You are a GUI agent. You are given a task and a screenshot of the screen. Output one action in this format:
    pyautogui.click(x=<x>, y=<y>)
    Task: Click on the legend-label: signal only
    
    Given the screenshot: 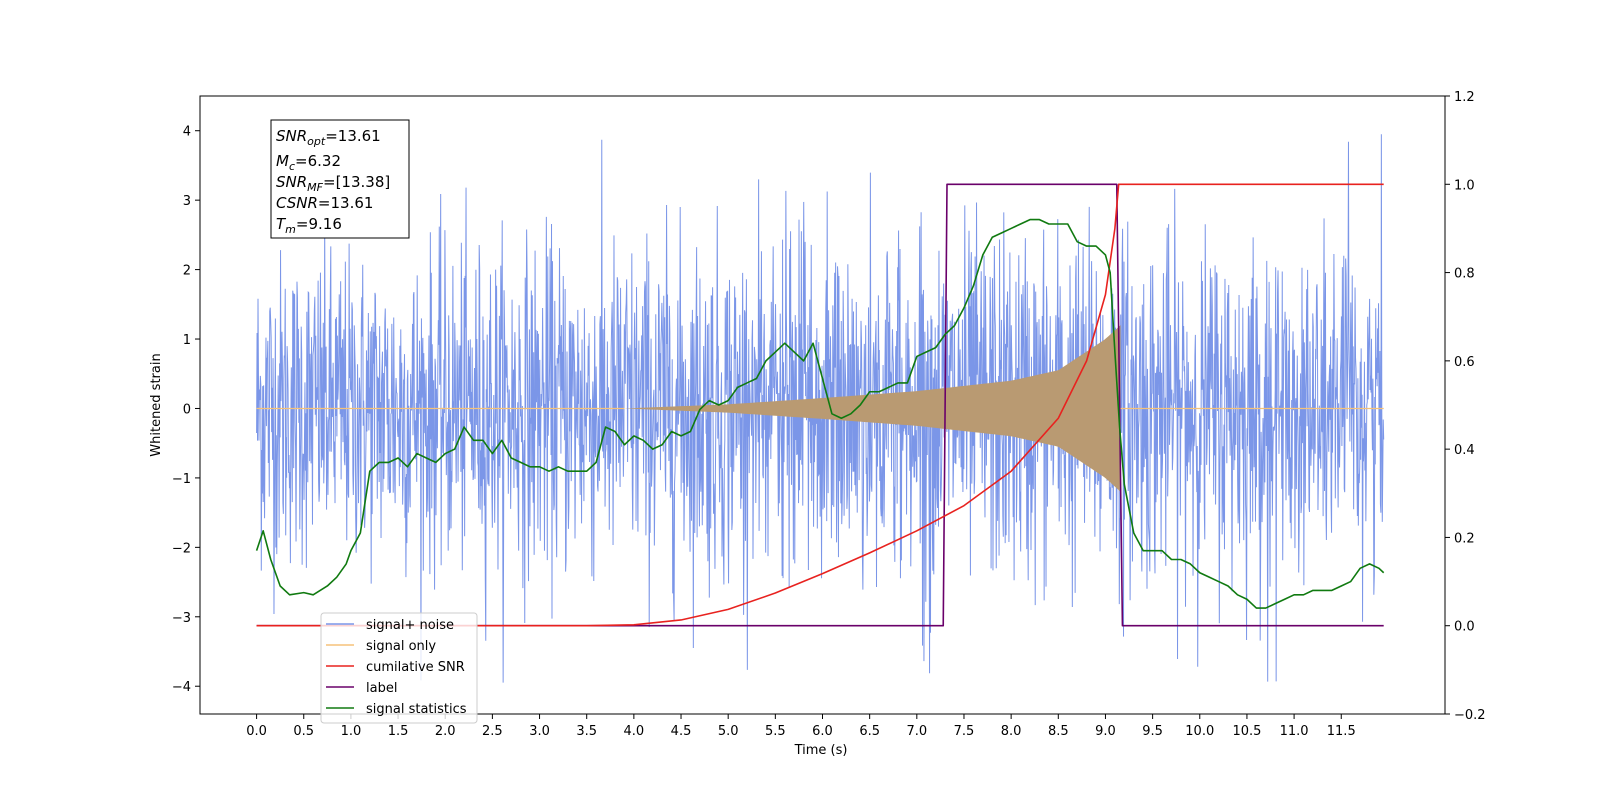 What is the action you would take?
    pyautogui.click(x=401, y=646)
    